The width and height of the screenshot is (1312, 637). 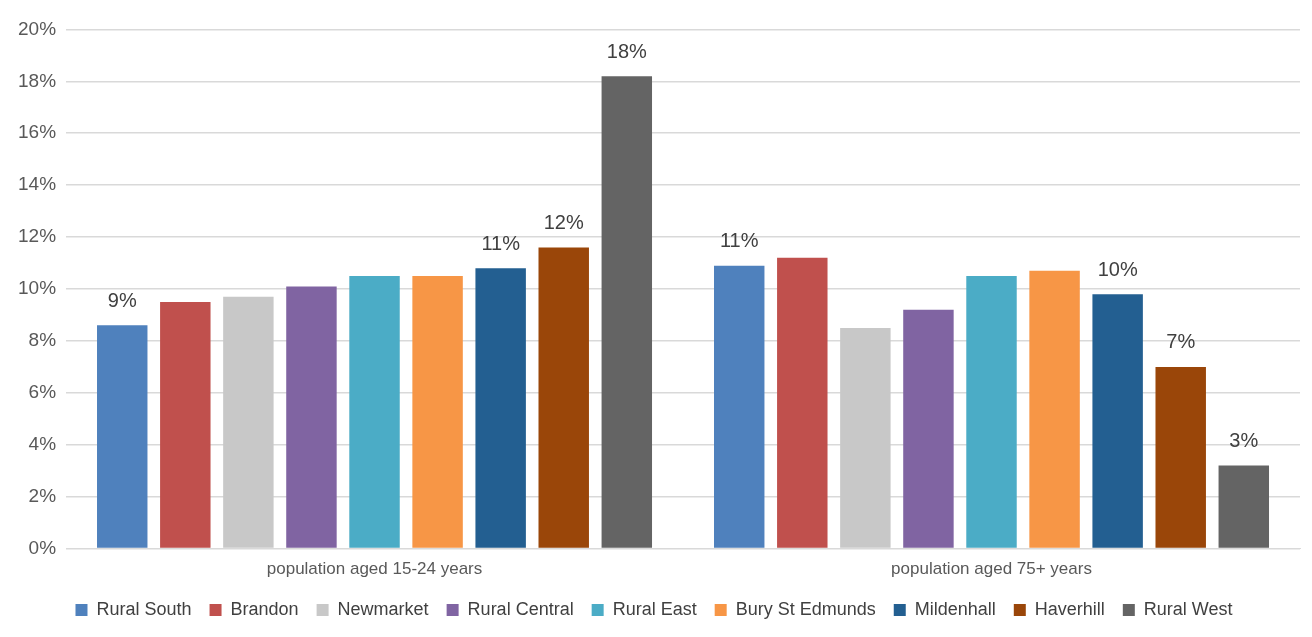 I want to click on y-tick-label: 0%, so click(x=42, y=547).